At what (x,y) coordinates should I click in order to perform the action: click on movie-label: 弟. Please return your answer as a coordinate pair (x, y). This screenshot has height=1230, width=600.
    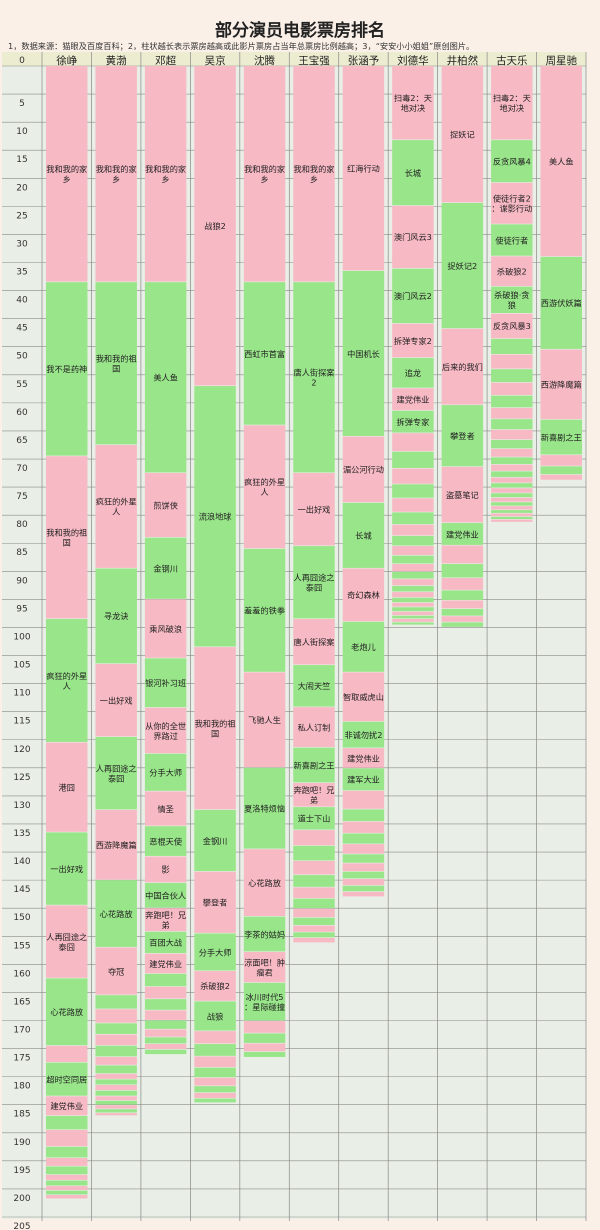
    Looking at the image, I should click on (166, 925).